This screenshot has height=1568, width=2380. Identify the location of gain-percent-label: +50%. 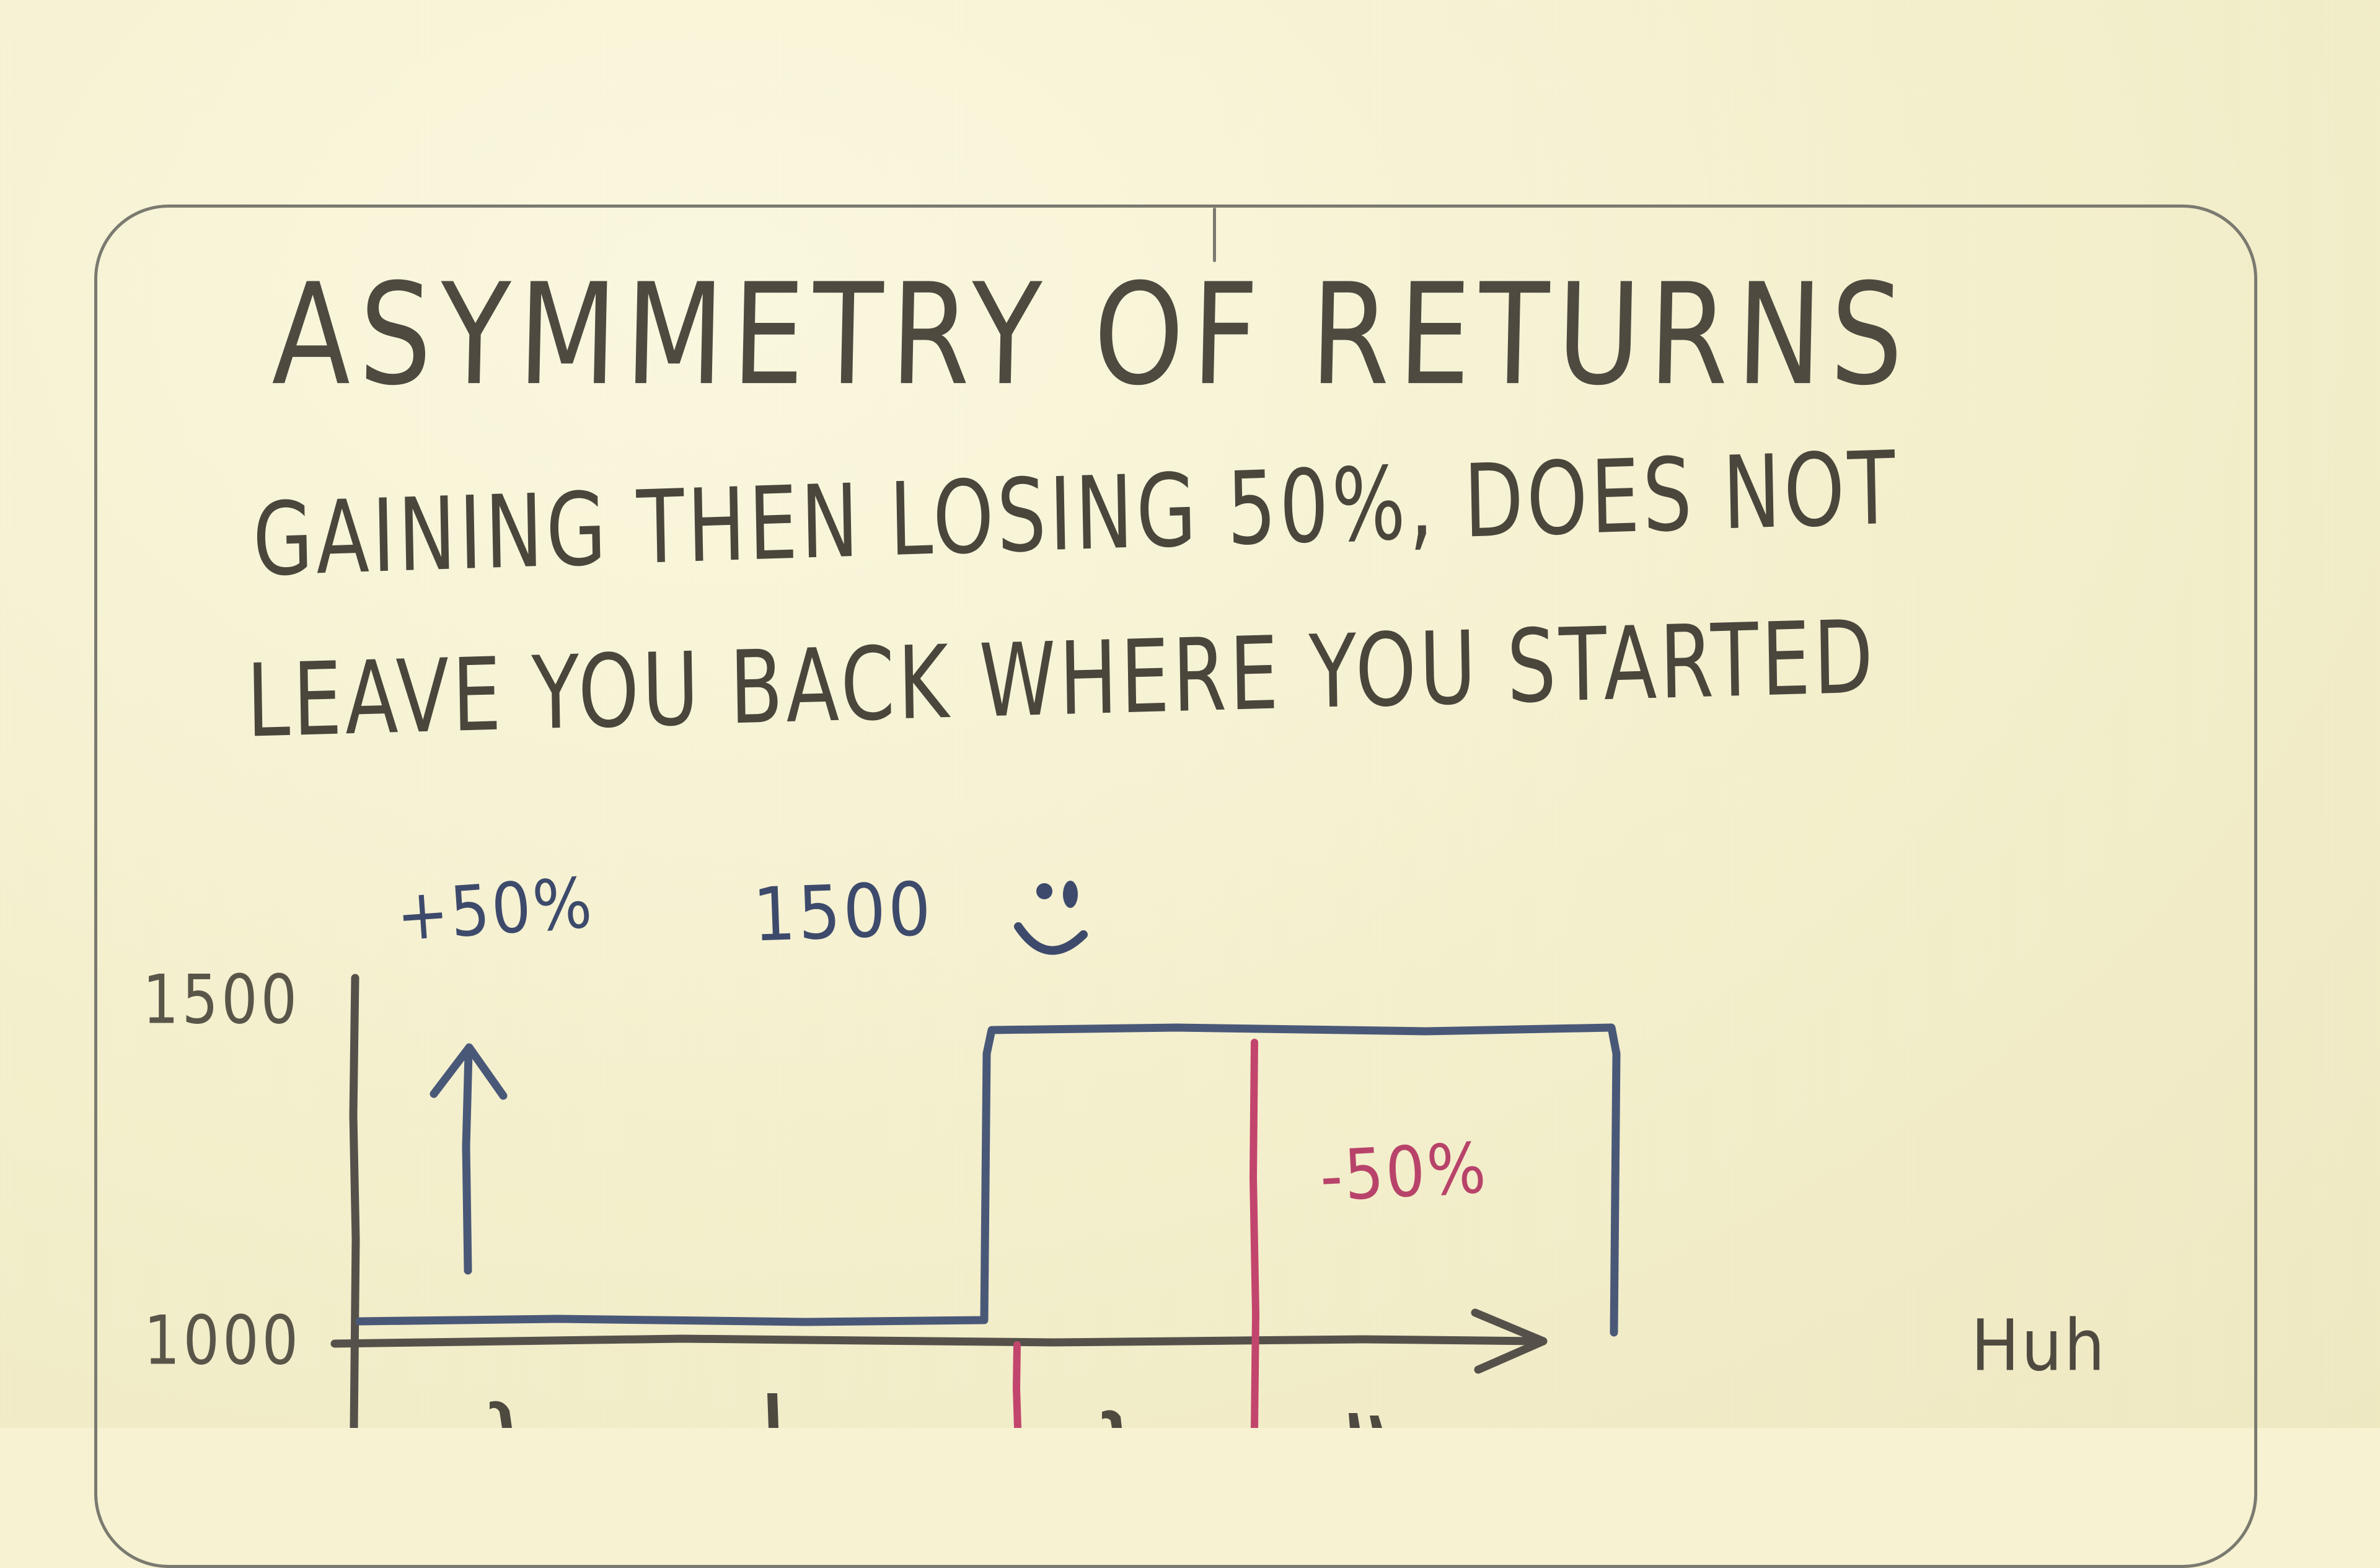
(495, 909).